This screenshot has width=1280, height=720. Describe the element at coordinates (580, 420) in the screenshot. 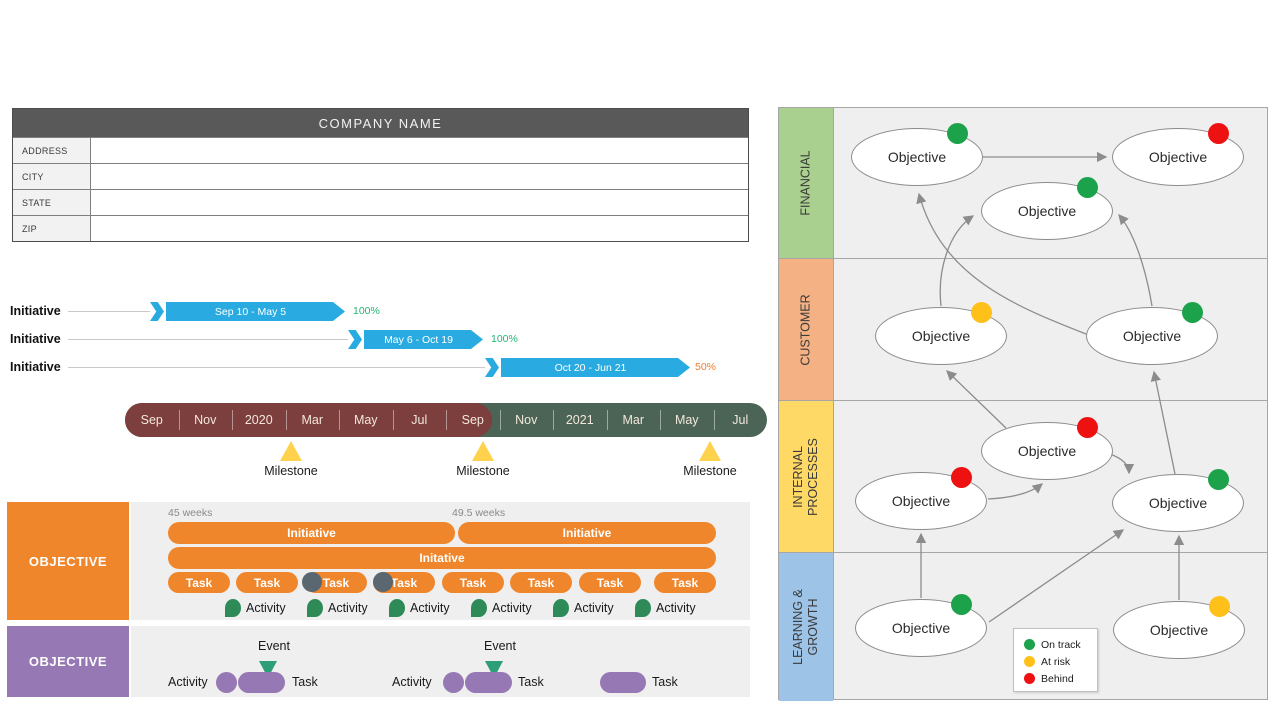

I see `month-tick: 2021` at that location.